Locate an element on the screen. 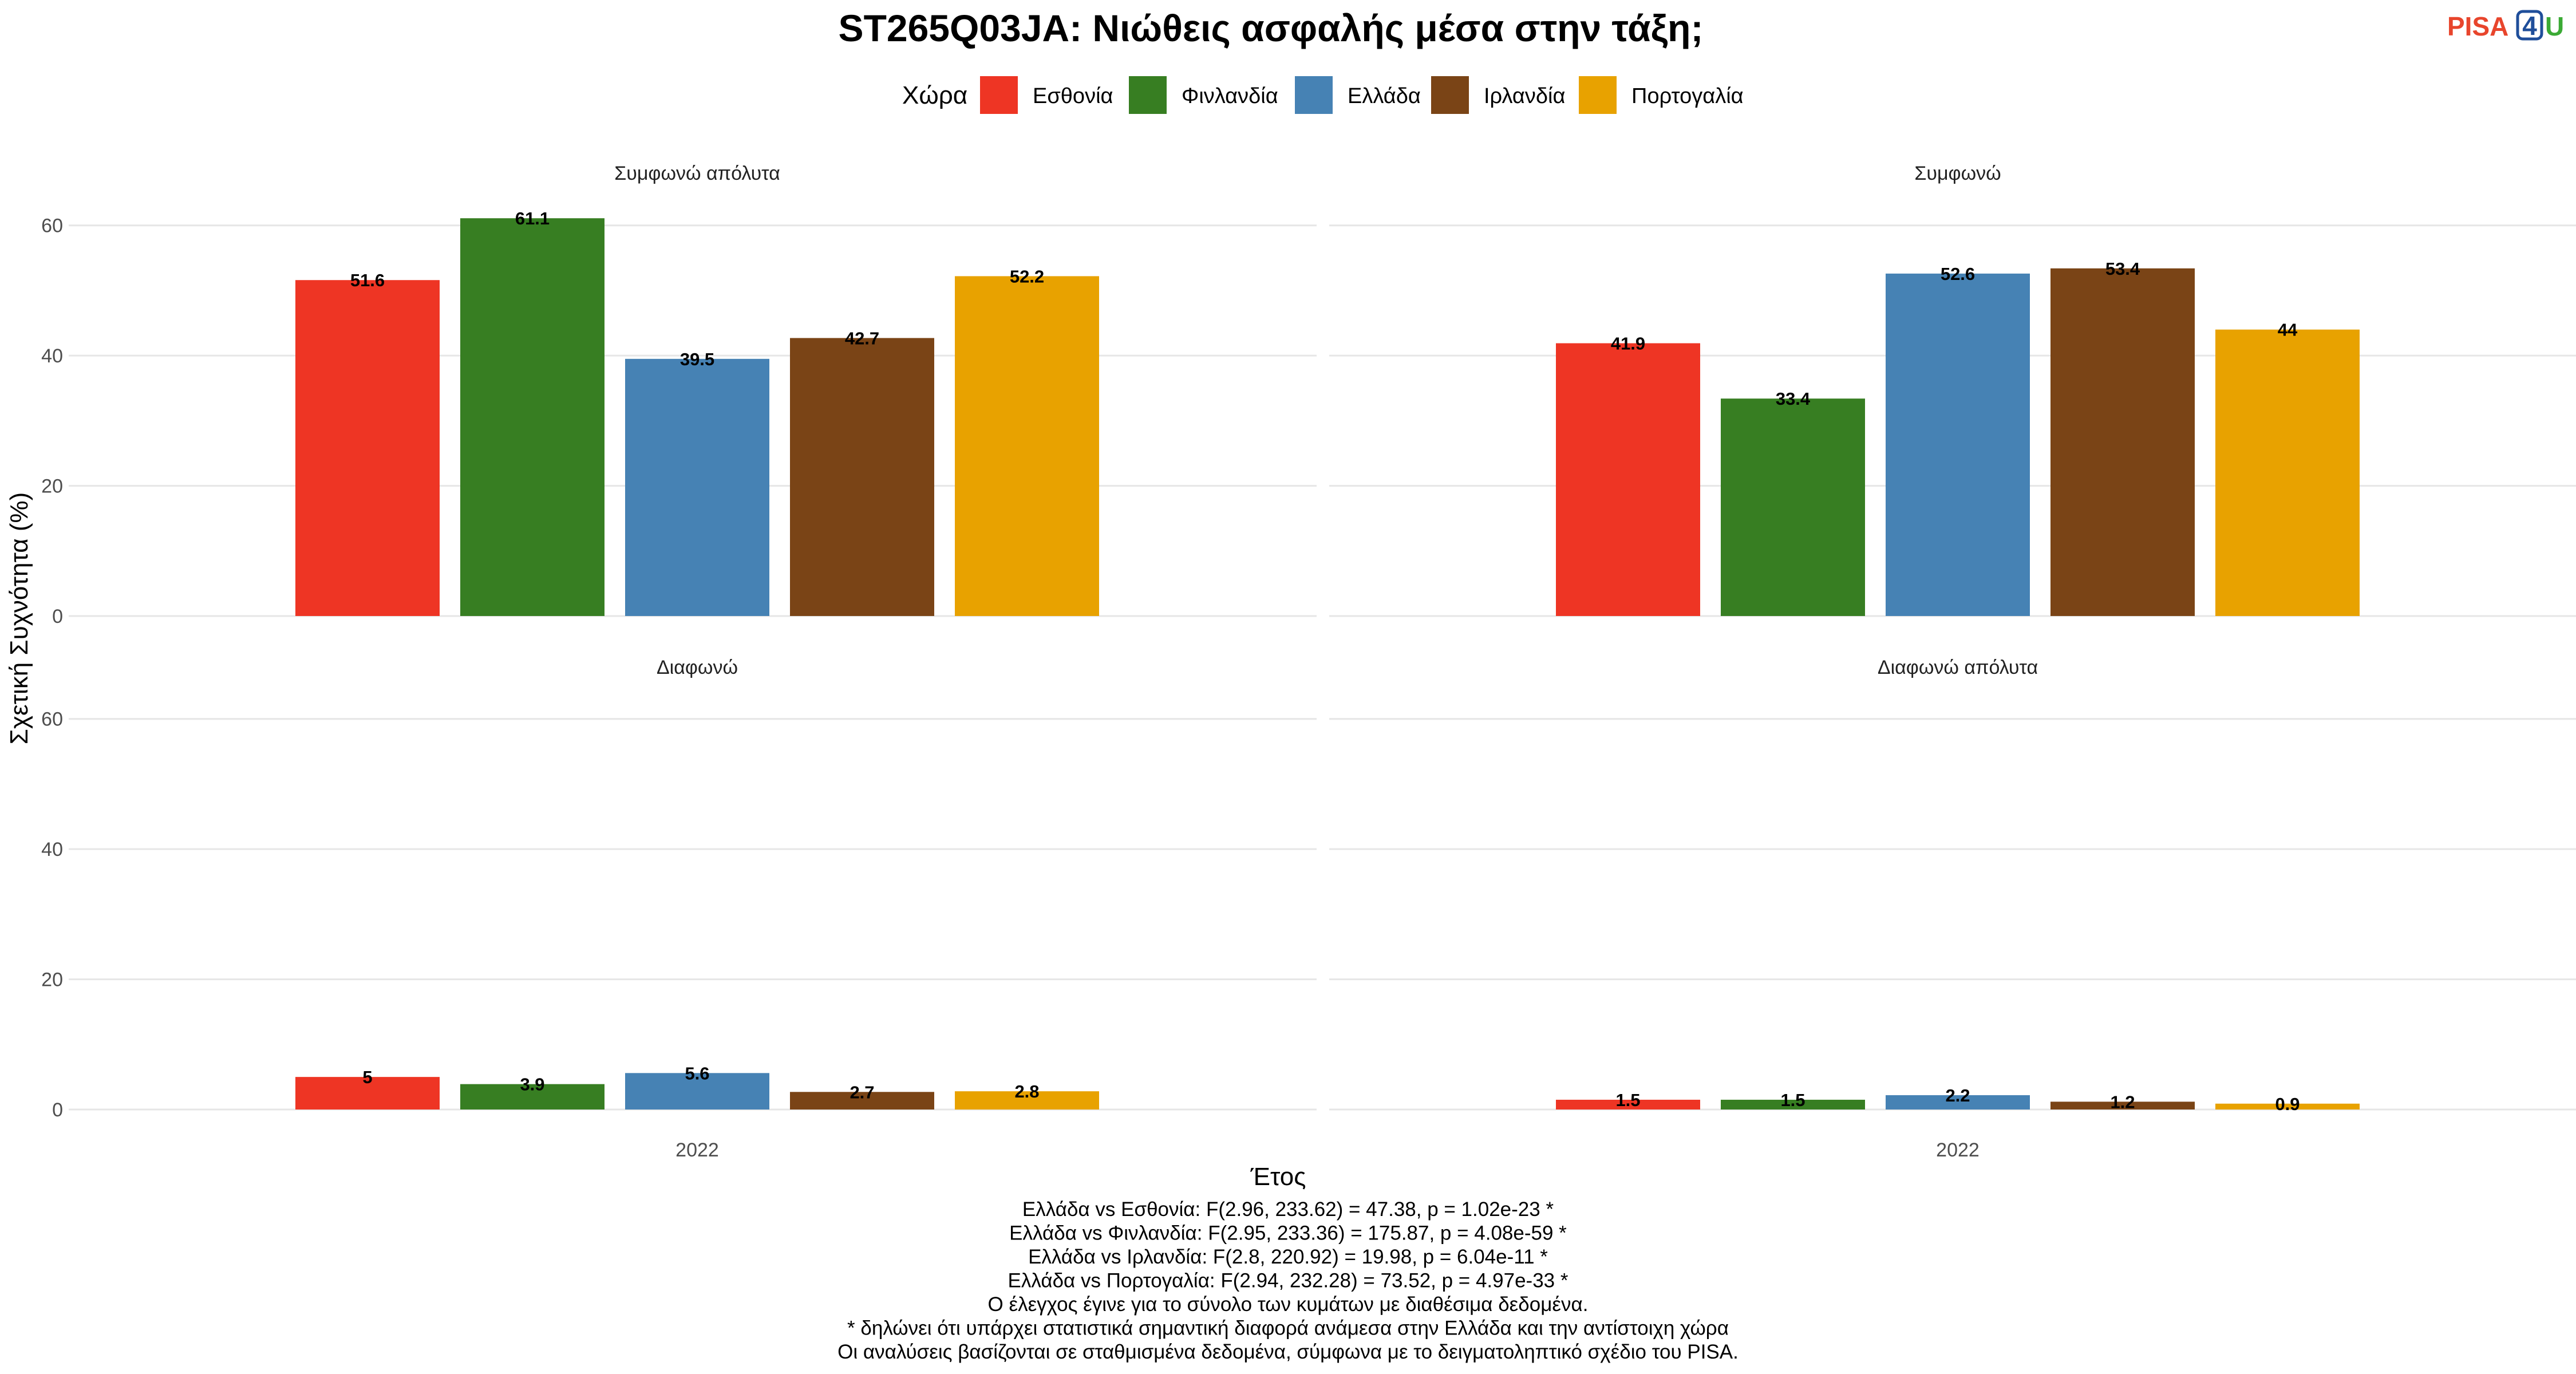 This screenshot has height=1374, width=2576. bar-value-label: 52.6 is located at coordinates (1958, 274).